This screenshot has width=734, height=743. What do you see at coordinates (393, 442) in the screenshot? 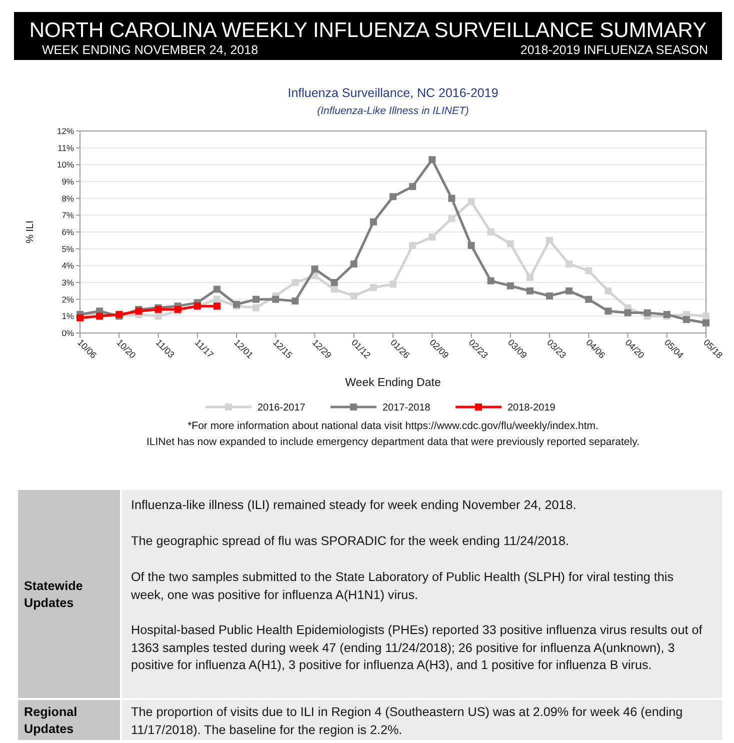
I see `text: ILINet has now expanded to include emergency department data that were previously reported separately.` at bounding box center [393, 442].